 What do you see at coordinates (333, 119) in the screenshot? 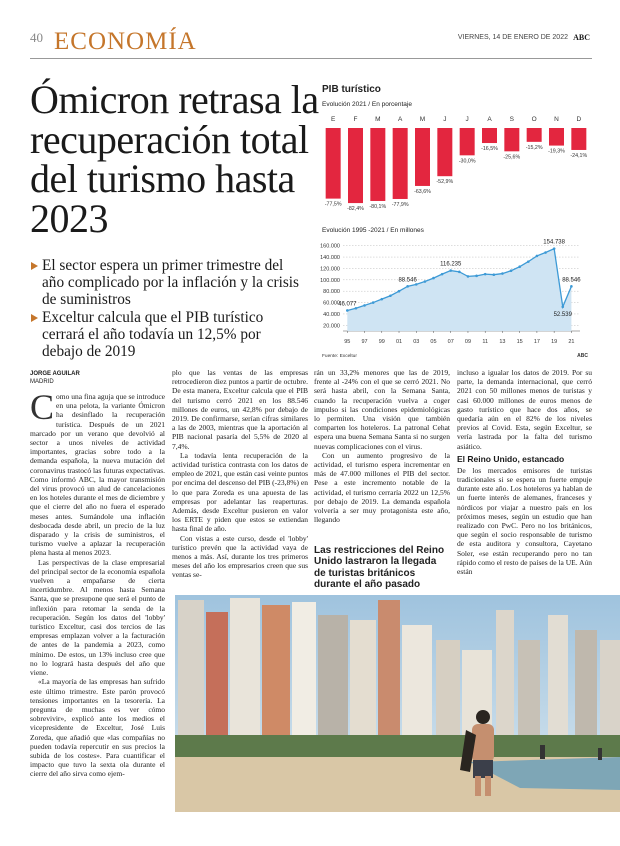
I see `x-tick-label: E` at bounding box center [333, 119].